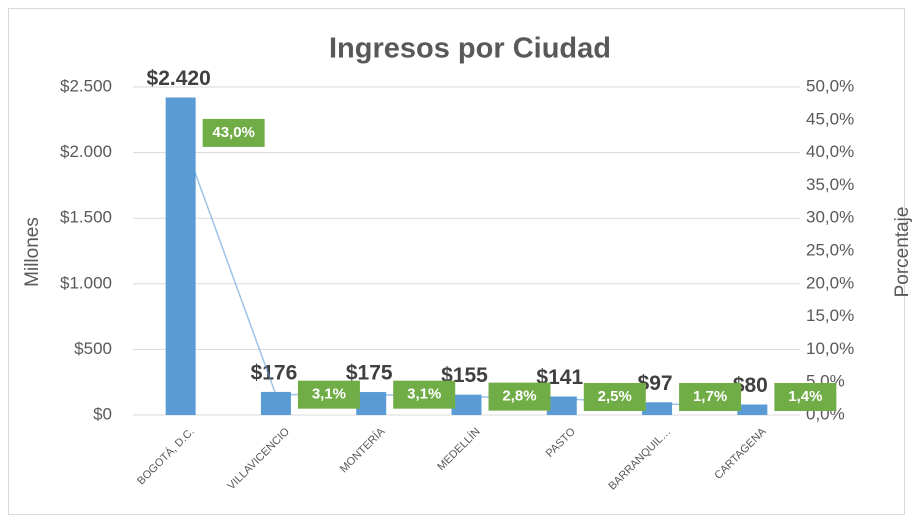 Image resolution: width=914 pixels, height=523 pixels. Describe the element at coordinates (274, 372) in the screenshot. I see `data-label: $176` at that location.